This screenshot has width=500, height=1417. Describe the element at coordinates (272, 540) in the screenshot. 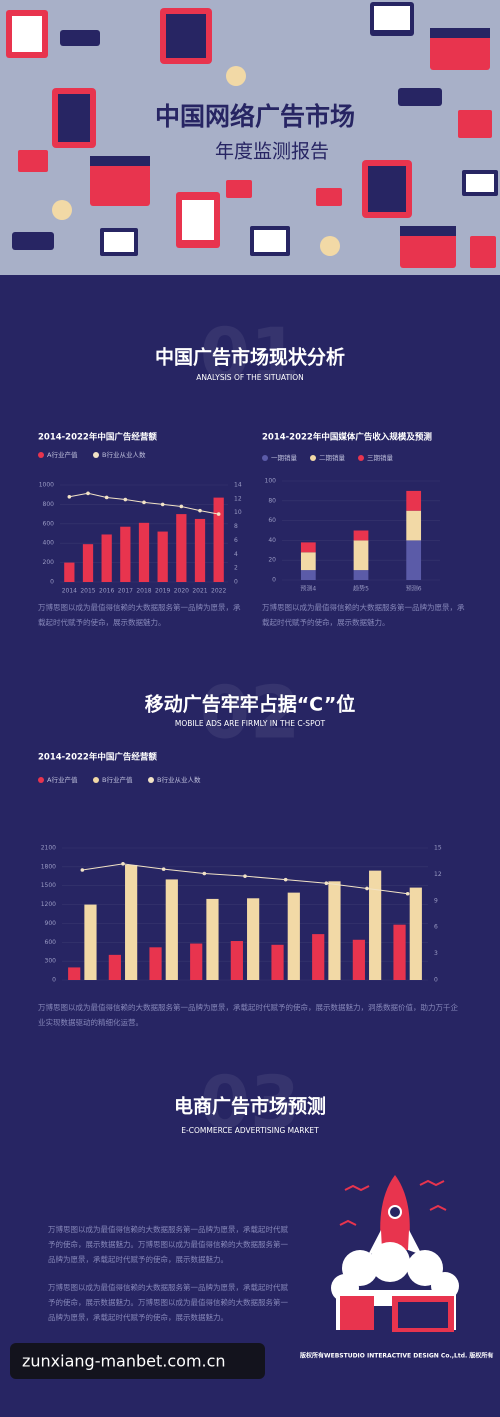

I see `y-tick-label: 40` at that location.